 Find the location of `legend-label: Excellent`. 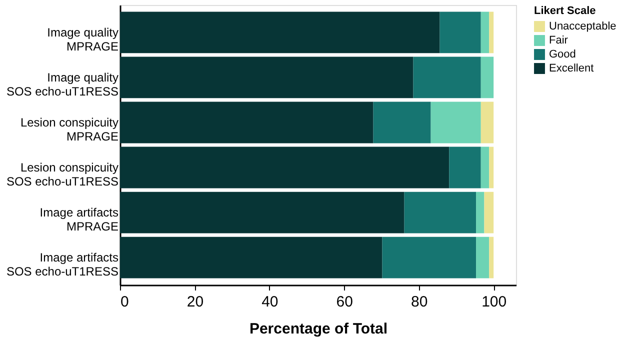

legend-label: Excellent is located at coordinates (571, 68).